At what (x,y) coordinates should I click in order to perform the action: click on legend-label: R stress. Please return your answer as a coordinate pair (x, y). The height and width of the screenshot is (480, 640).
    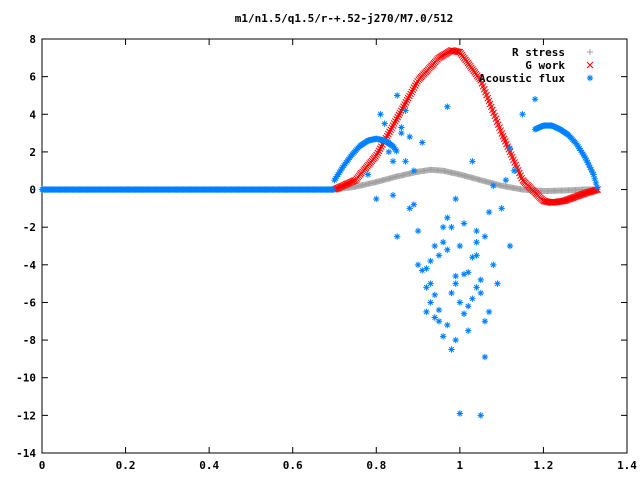
    Looking at the image, I should click on (538, 52).